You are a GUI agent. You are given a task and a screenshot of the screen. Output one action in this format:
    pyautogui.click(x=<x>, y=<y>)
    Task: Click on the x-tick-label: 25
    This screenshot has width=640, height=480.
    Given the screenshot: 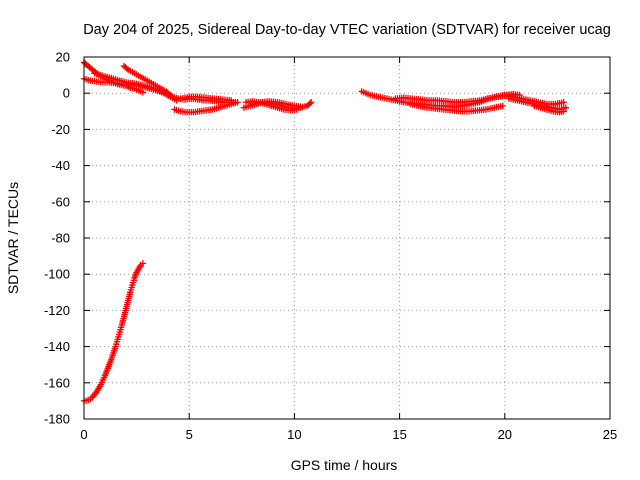 What is the action you would take?
    pyautogui.click(x=610, y=434)
    